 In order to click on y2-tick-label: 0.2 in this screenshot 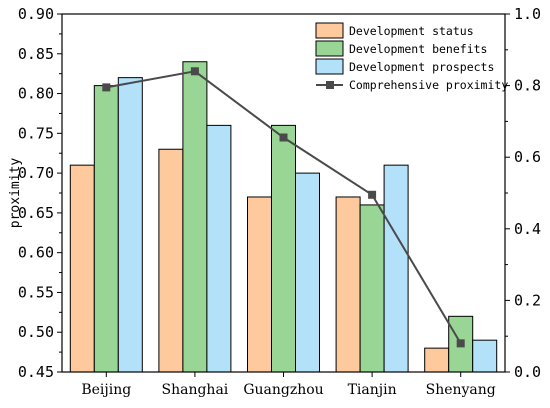, I will do `click(527, 300)`.